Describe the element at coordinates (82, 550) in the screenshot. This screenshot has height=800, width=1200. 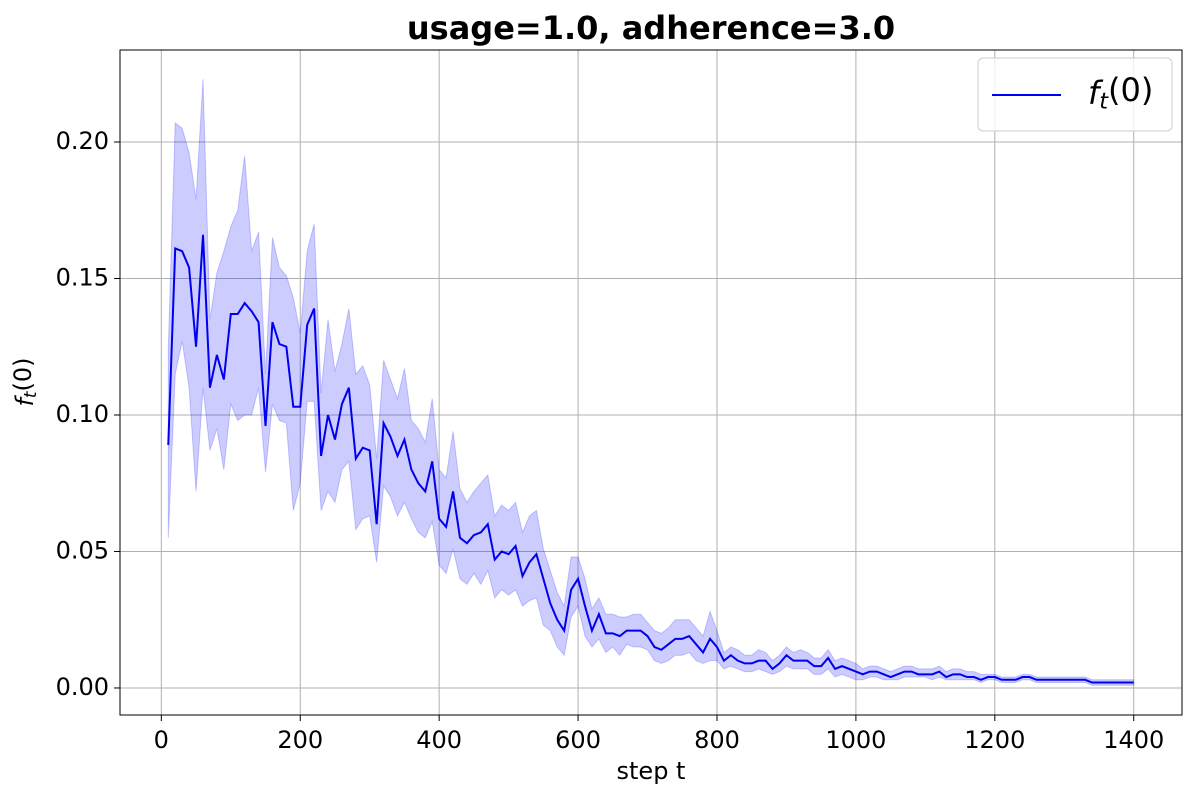
I see `y-tick-label: 0.05` at that location.